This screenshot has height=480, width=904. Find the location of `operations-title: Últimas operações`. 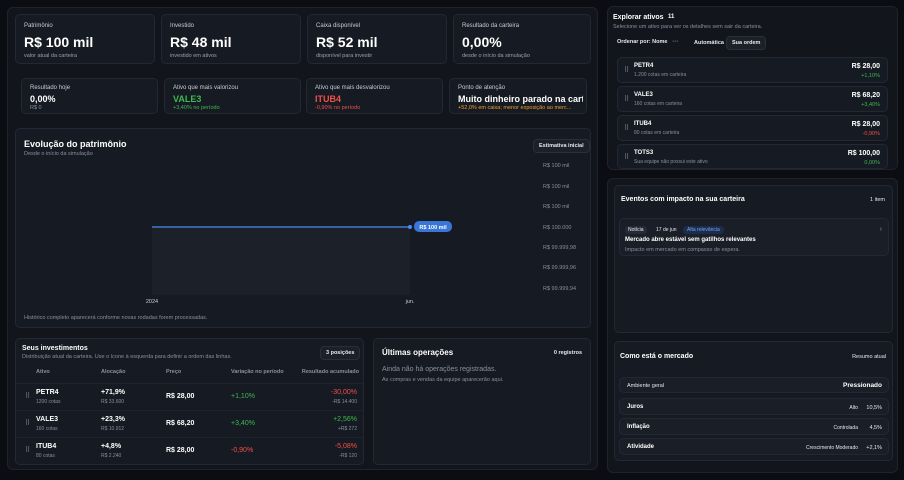

operations-title: Últimas operações is located at coordinates (418, 352).